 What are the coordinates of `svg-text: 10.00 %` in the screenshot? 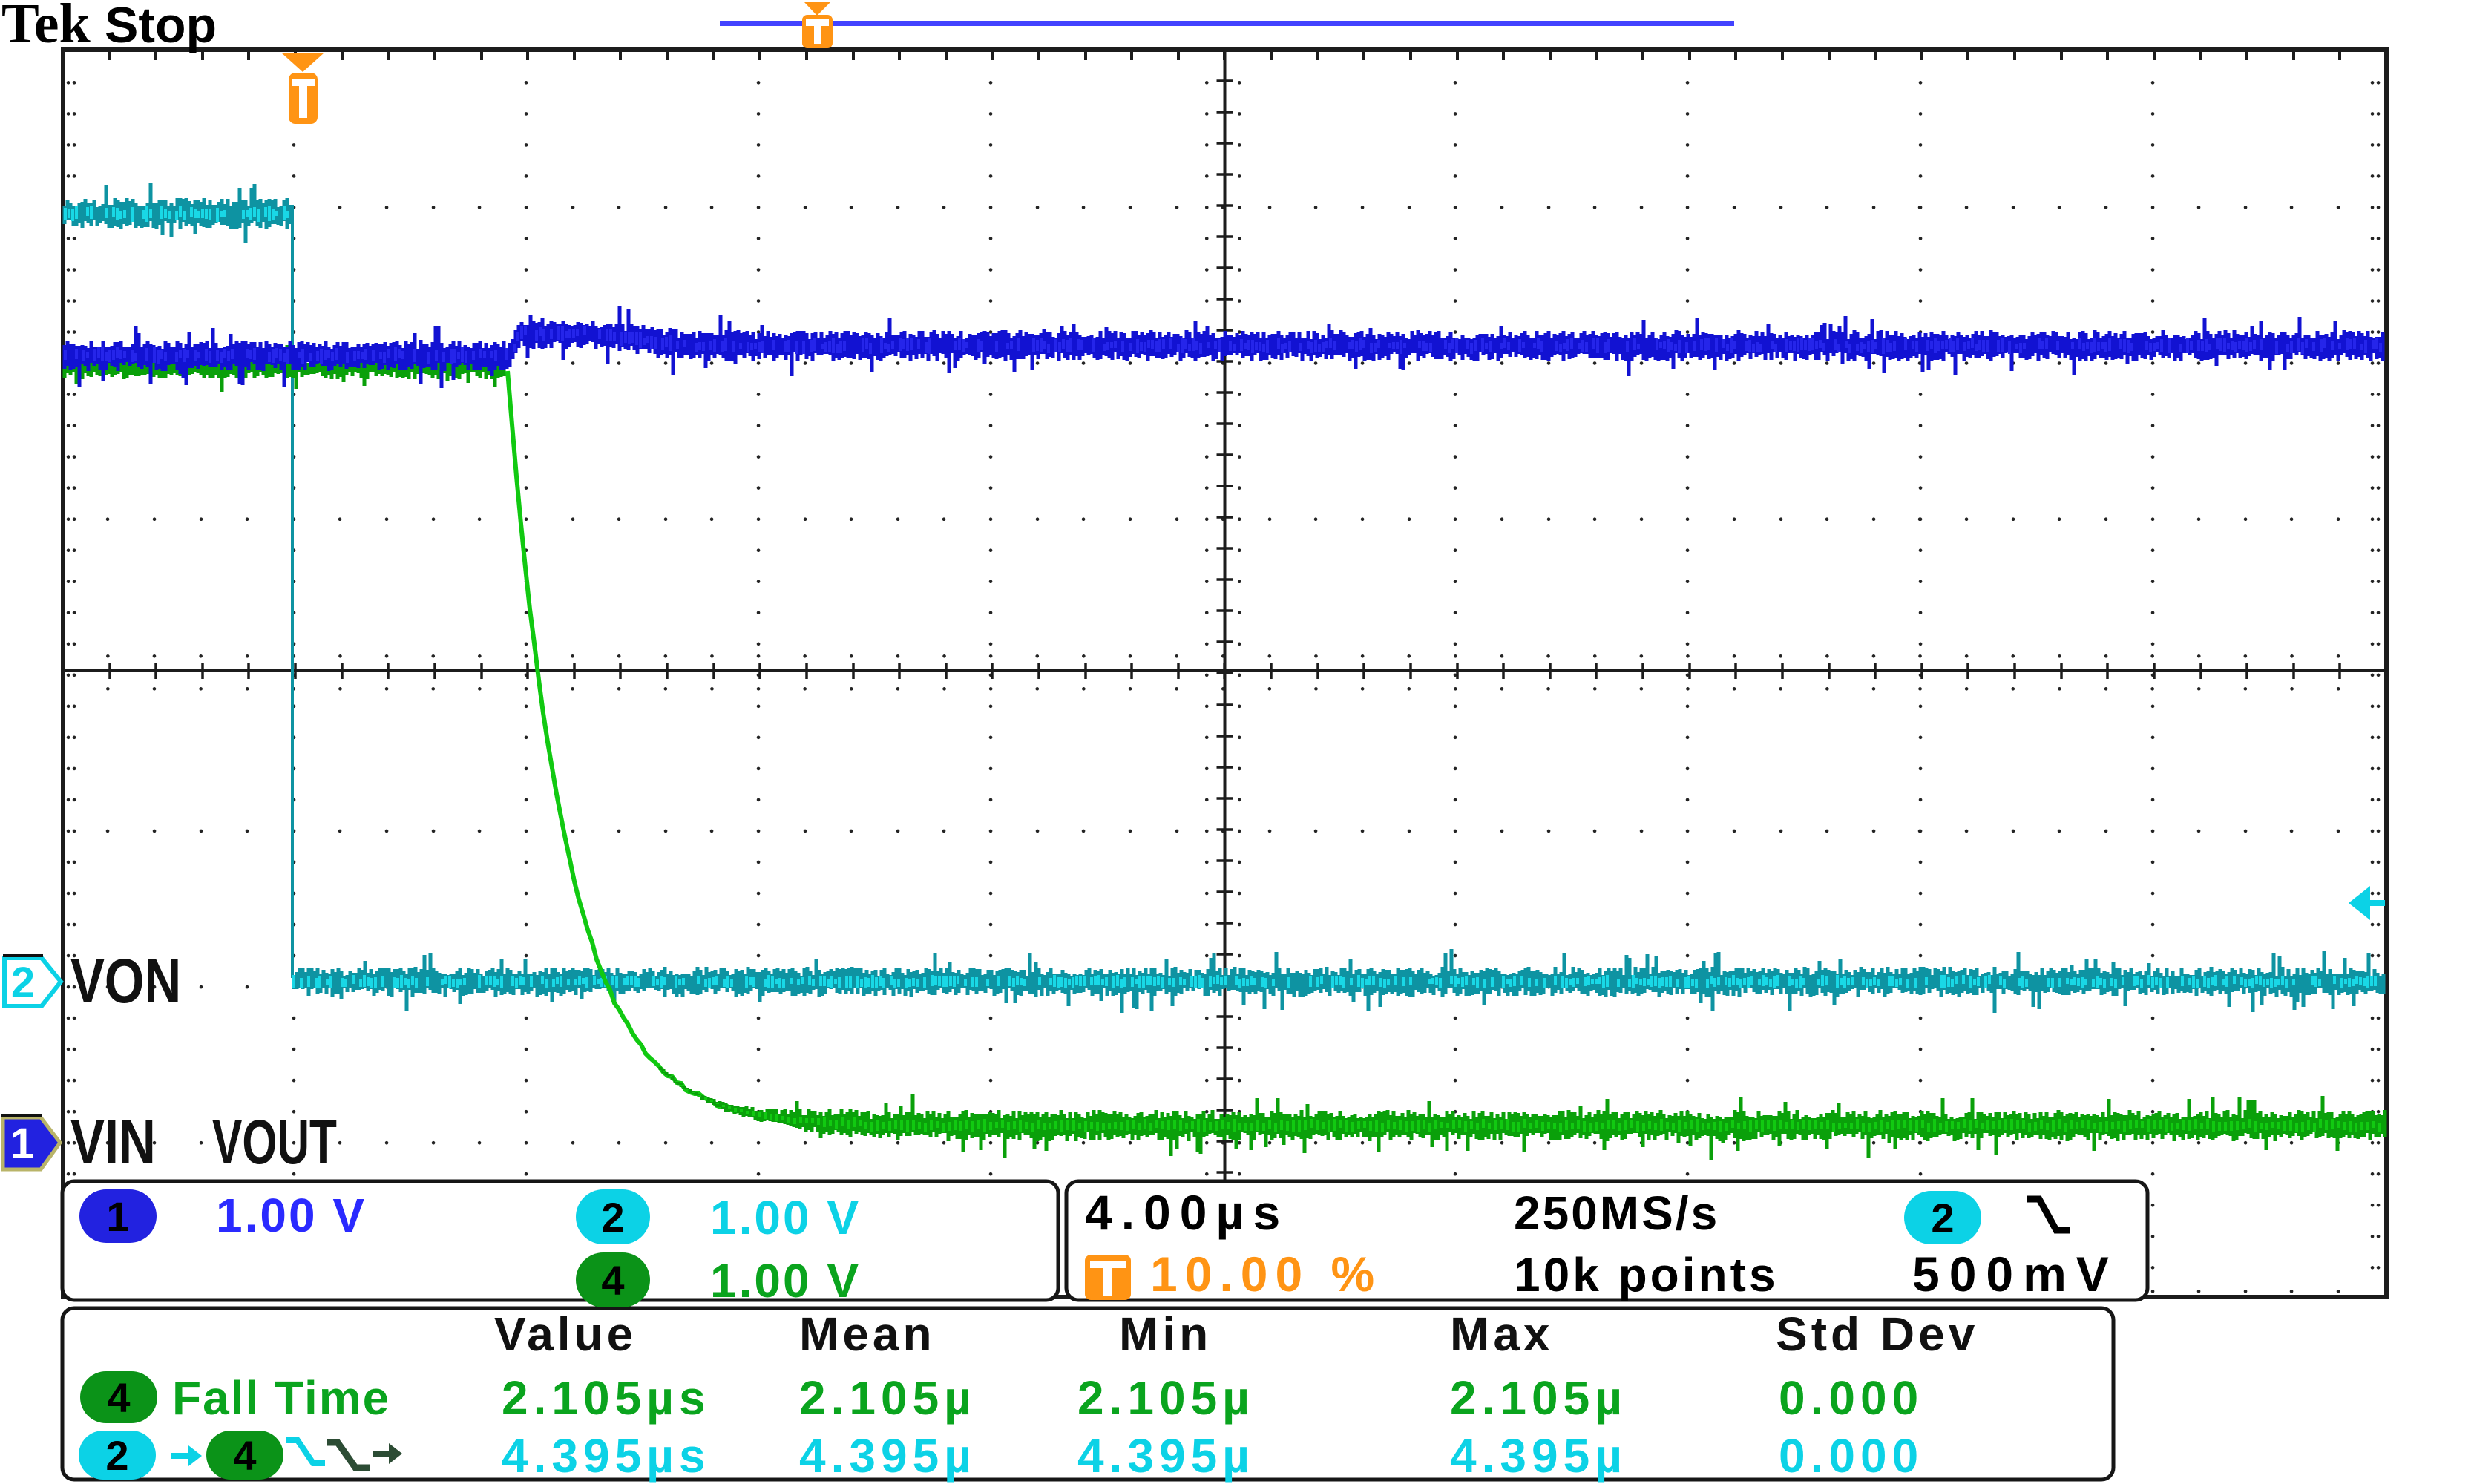 It's located at (1266, 1274).